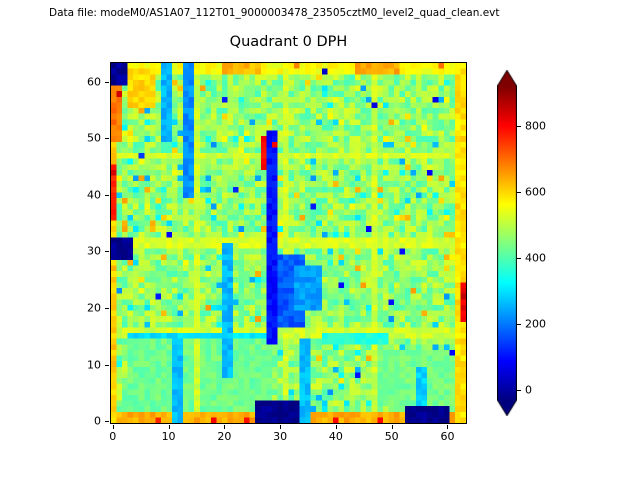 The height and width of the screenshot is (480, 640). Describe the element at coordinates (535, 192) in the screenshot. I see `colorbar-tick-label: 600` at that location.